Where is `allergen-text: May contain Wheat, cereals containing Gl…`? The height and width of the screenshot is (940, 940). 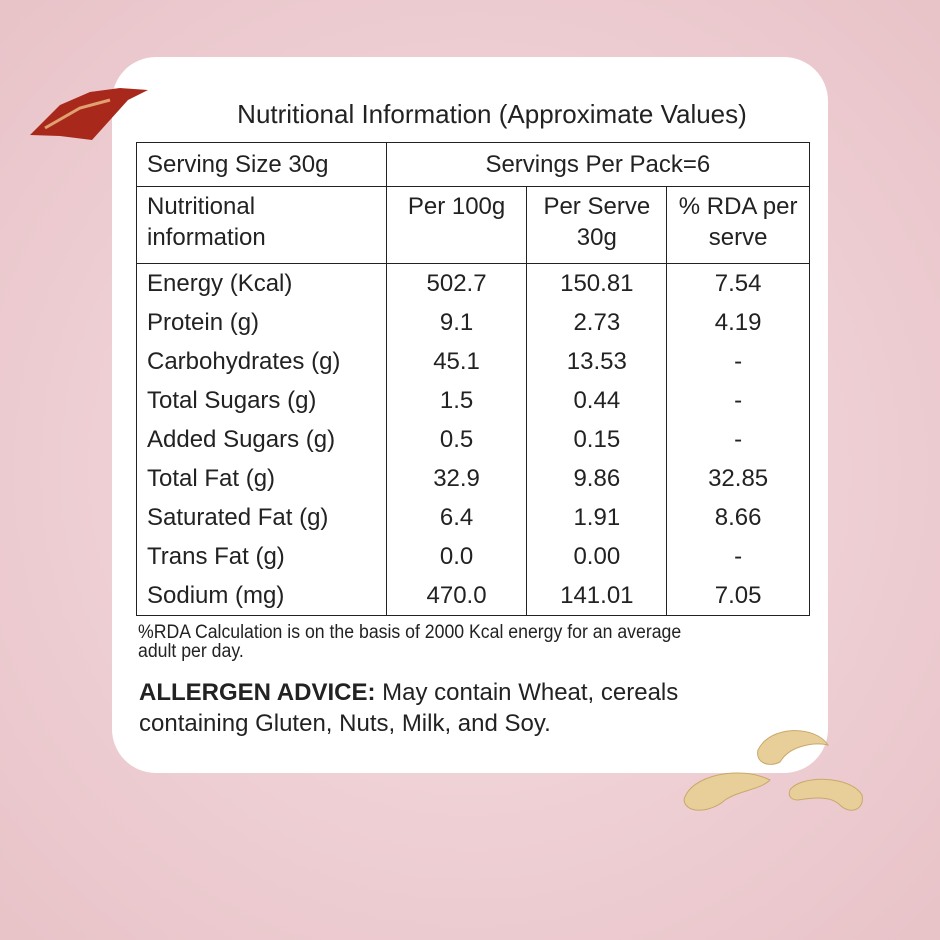 allergen-text: May contain Wheat, cereals containing Gl… is located at coordinates (409, 708).